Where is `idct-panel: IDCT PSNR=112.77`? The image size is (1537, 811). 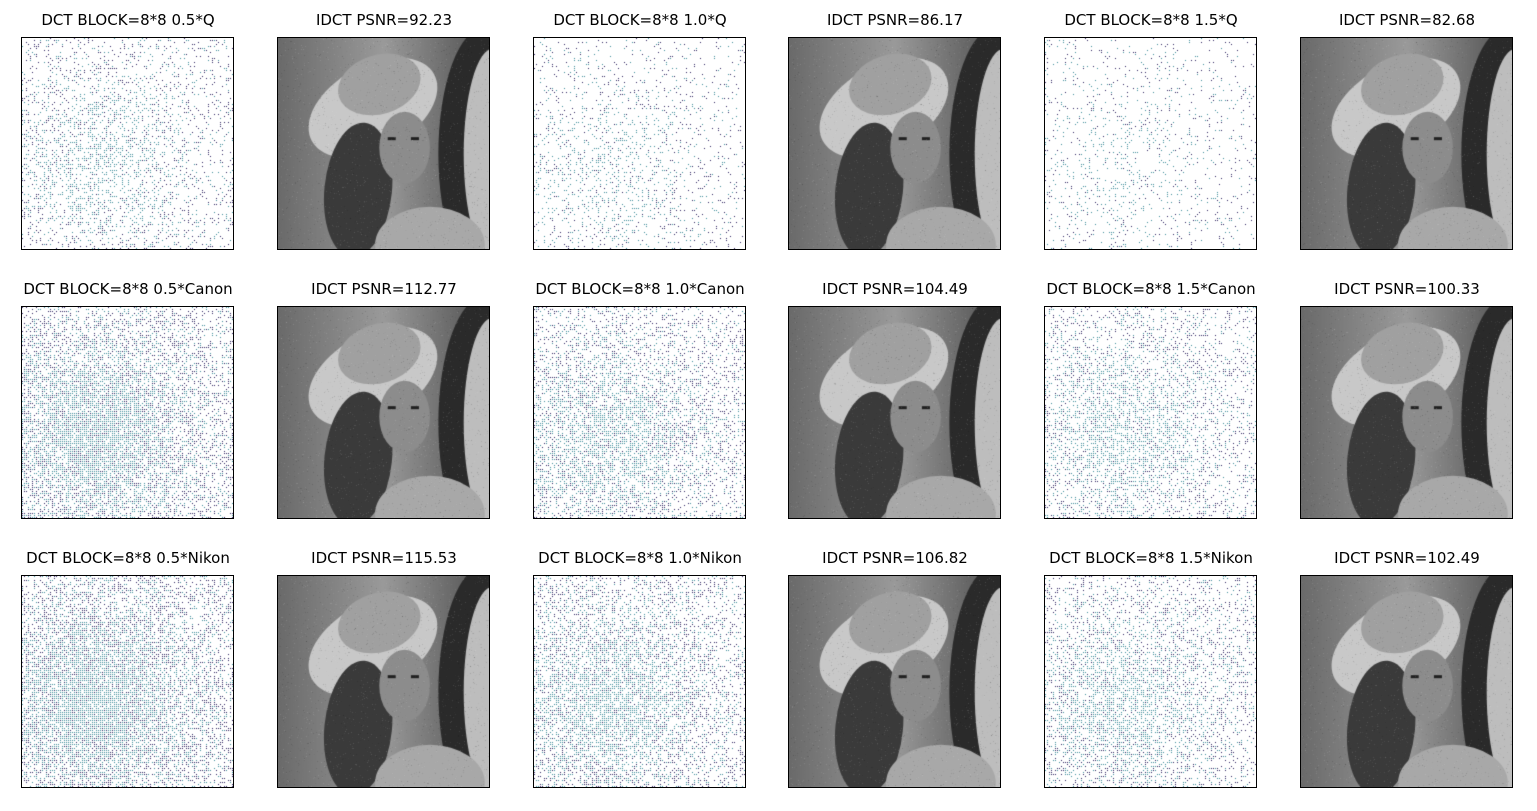
idct-panel: IDCT PSNR=112.77 is located at coordinates (384, 410).